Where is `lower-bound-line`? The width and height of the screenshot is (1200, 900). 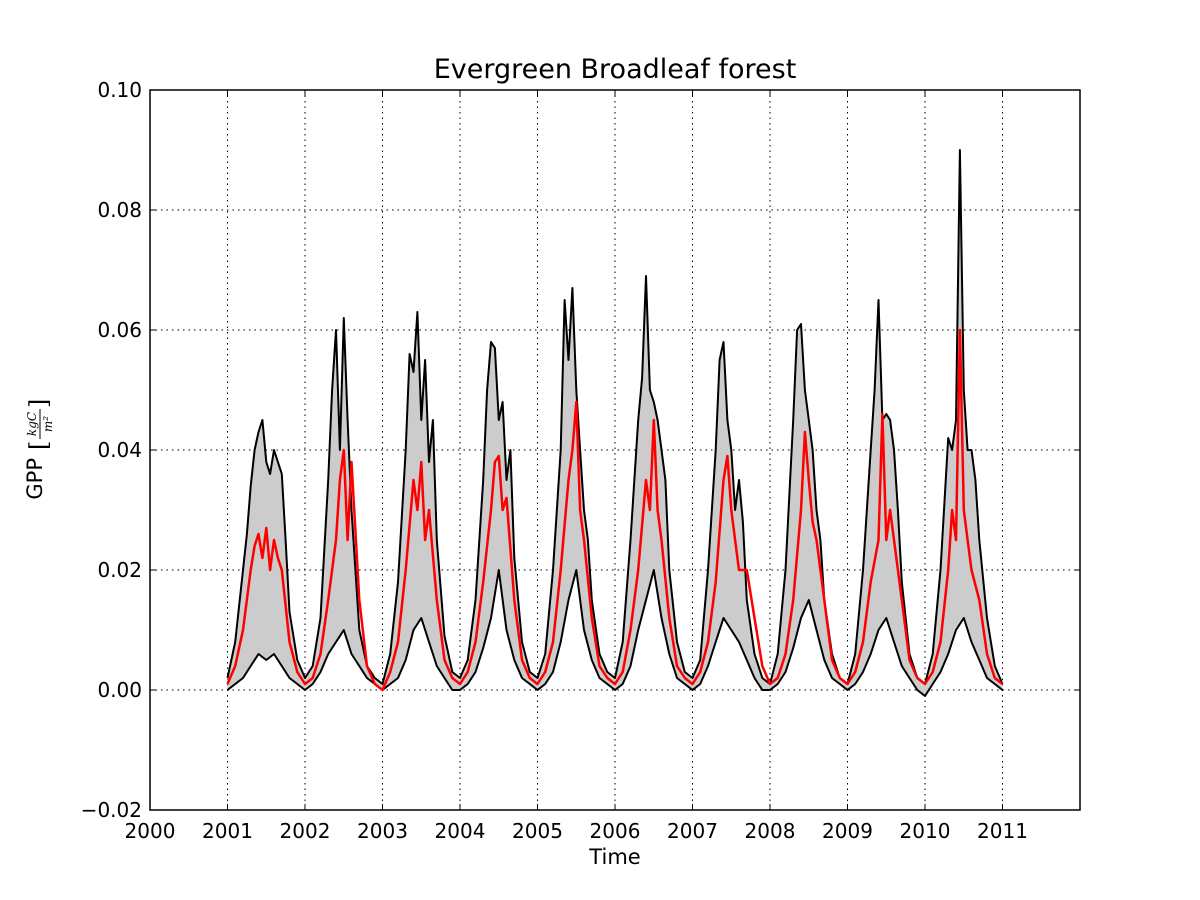
lower-bound-line is located at coordinates (615, 633).